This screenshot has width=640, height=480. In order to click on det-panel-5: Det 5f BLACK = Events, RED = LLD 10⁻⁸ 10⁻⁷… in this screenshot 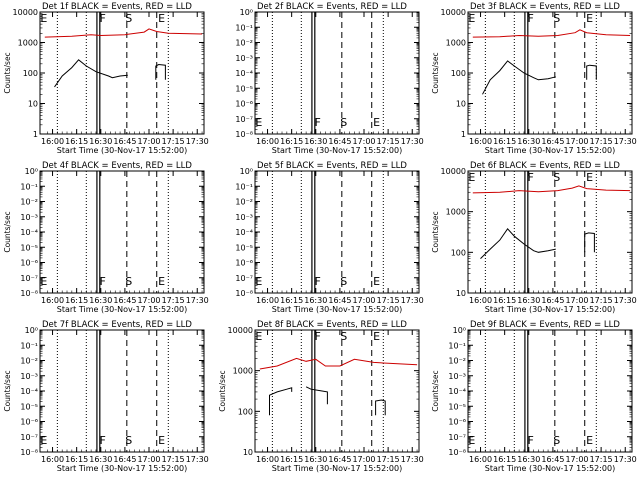, I will do `click(329, 237)`.